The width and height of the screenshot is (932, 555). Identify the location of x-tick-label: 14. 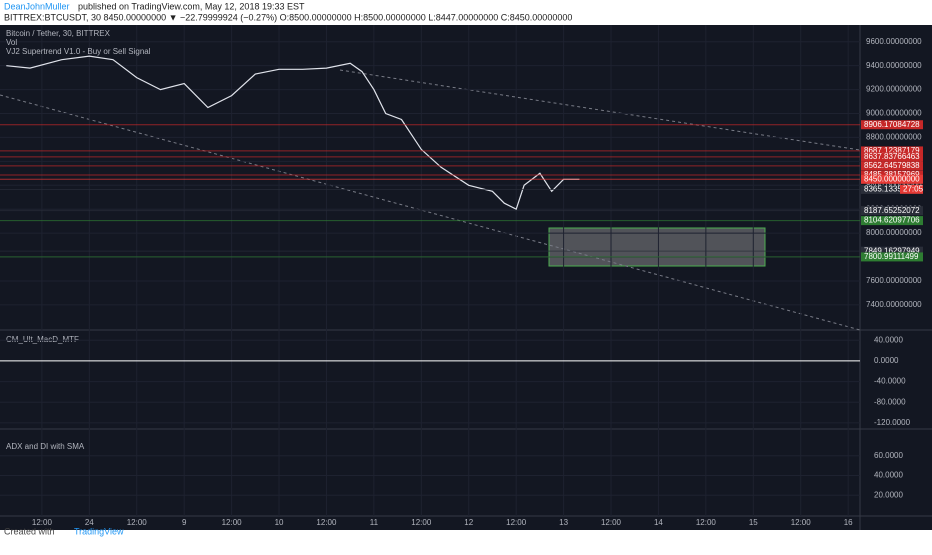
(658, 522).